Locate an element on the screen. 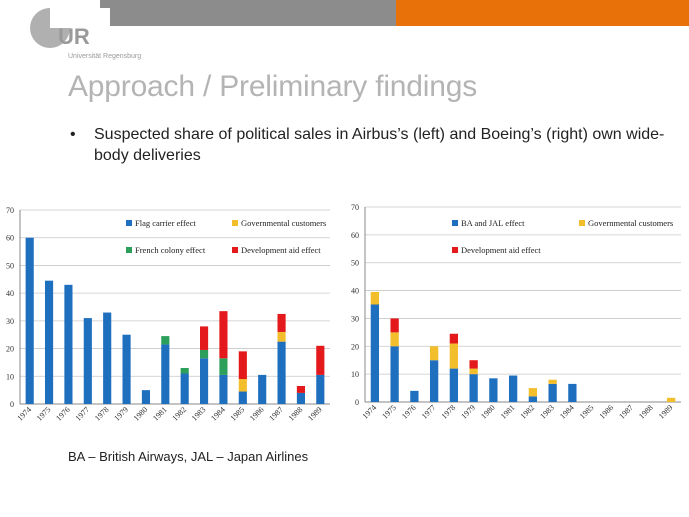 The width and height of the screenshot is (689, 517). header-orange-bar is located at coordinates (542, 13).